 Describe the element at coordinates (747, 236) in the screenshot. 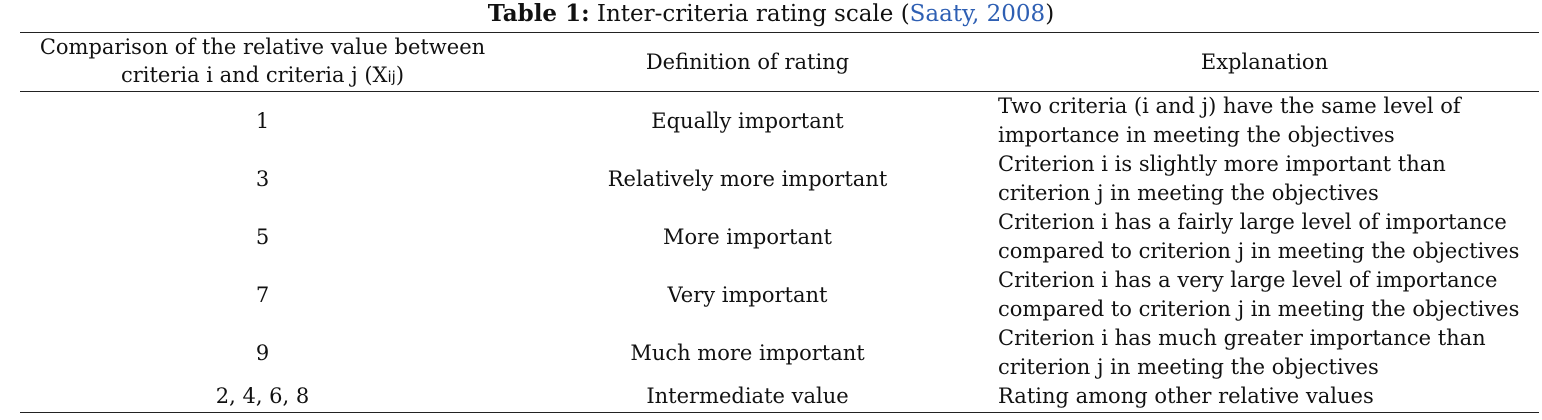

I see `cell-definition: More important` at that location.